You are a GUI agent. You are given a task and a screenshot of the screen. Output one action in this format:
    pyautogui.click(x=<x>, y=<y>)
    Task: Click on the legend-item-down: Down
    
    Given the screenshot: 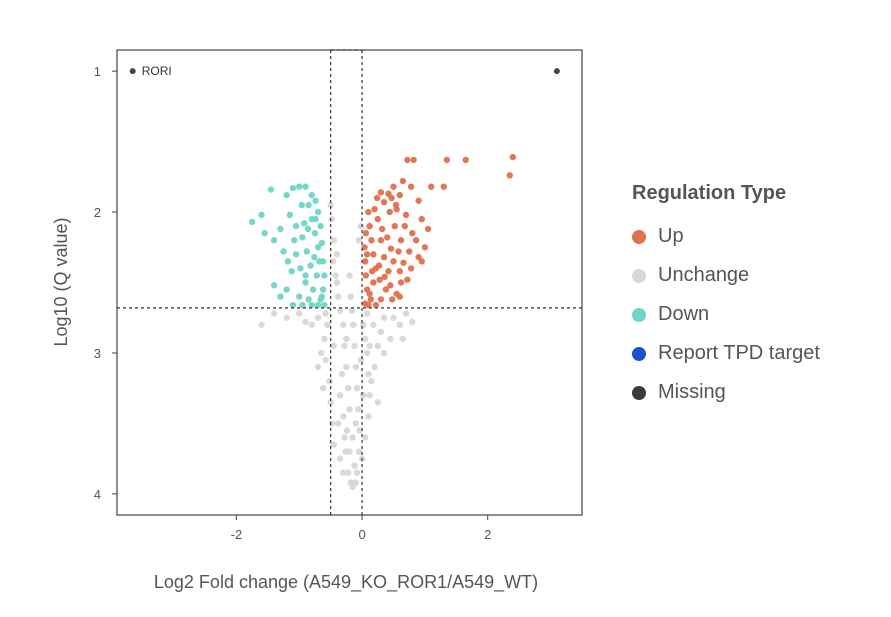 What is the action you would take?
    pyautogui.click(x=726, y=314)
    